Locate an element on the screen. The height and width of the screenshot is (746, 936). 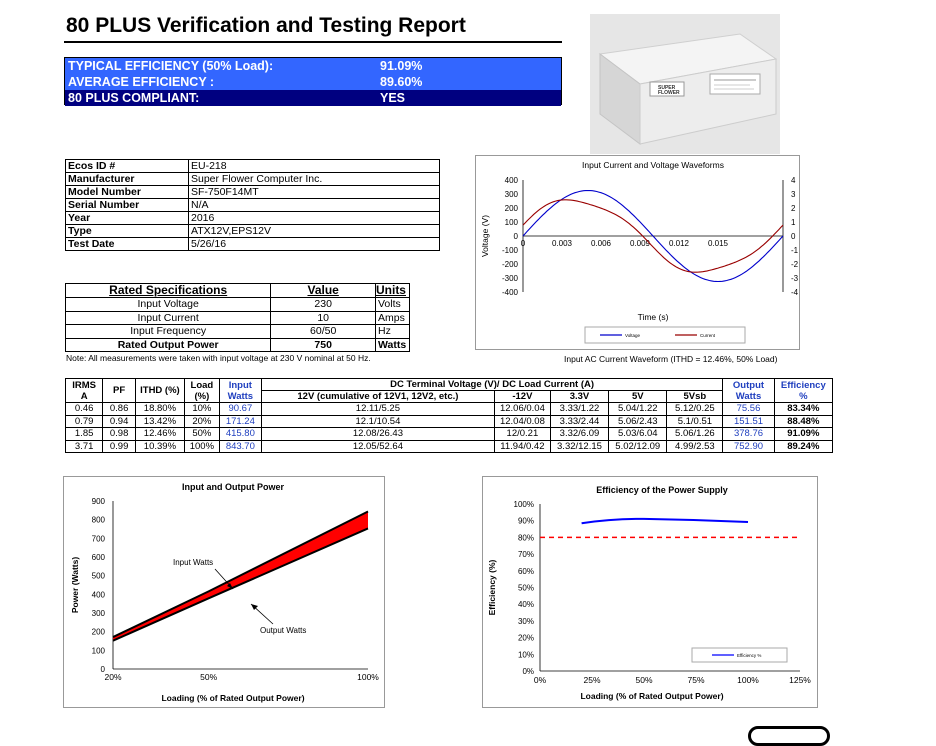
waveform-series-voltage is located at coordinates (653, 236).